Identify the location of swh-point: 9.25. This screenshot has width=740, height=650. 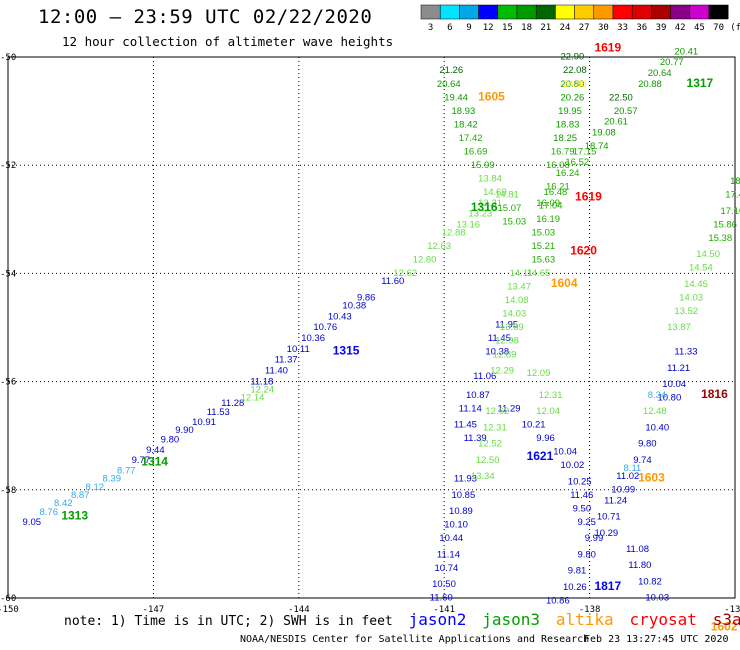
(586, 522).